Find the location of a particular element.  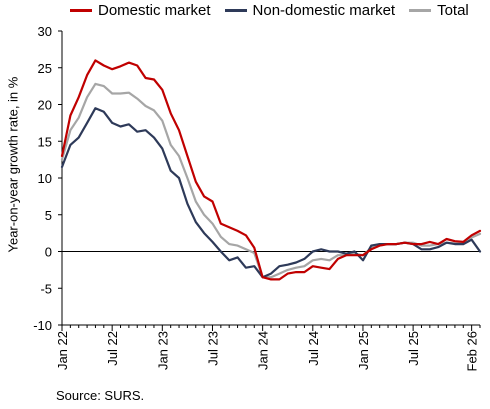

y-tick-label: 15 is located at coordinates (45, 141).